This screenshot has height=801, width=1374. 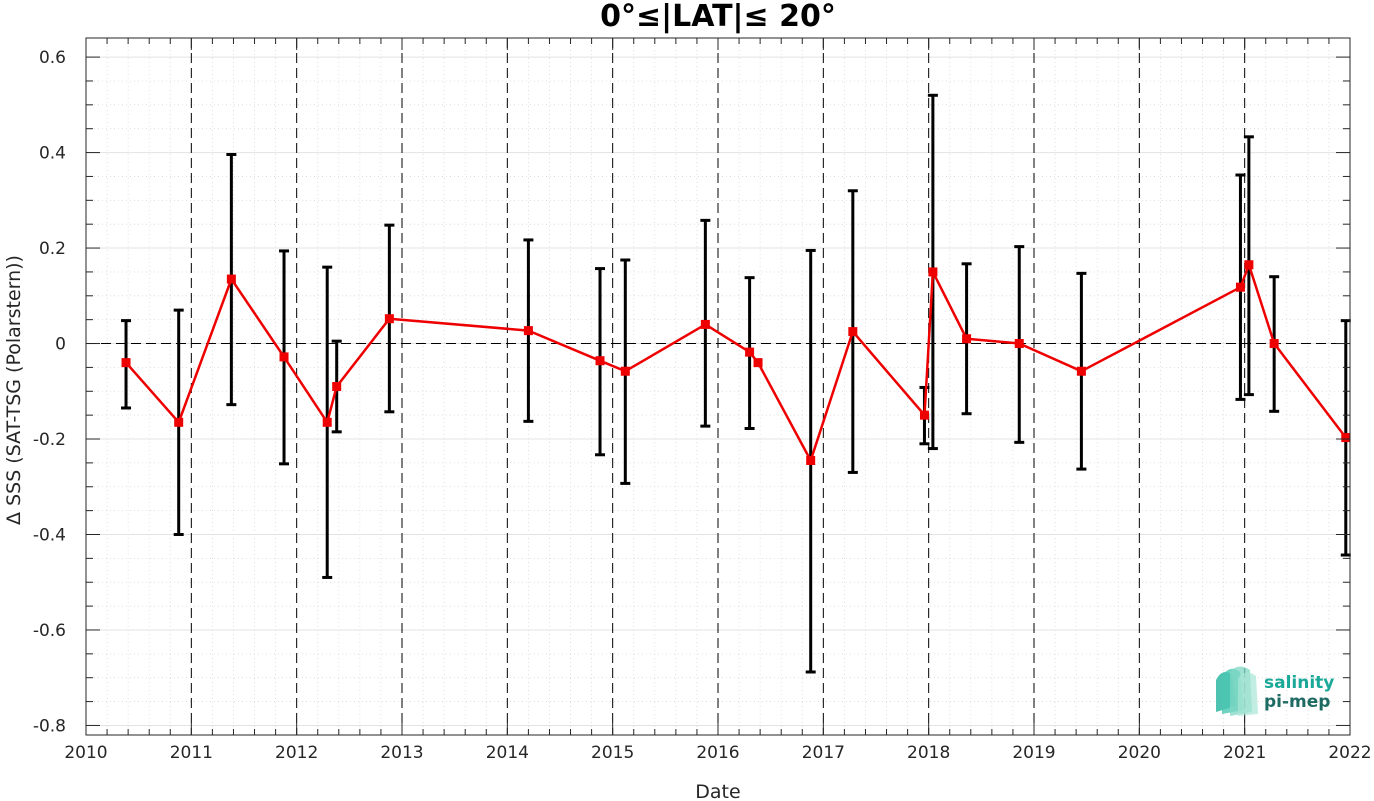 I want to click on x-tick-label: 2017, so click(x=823, y=753).